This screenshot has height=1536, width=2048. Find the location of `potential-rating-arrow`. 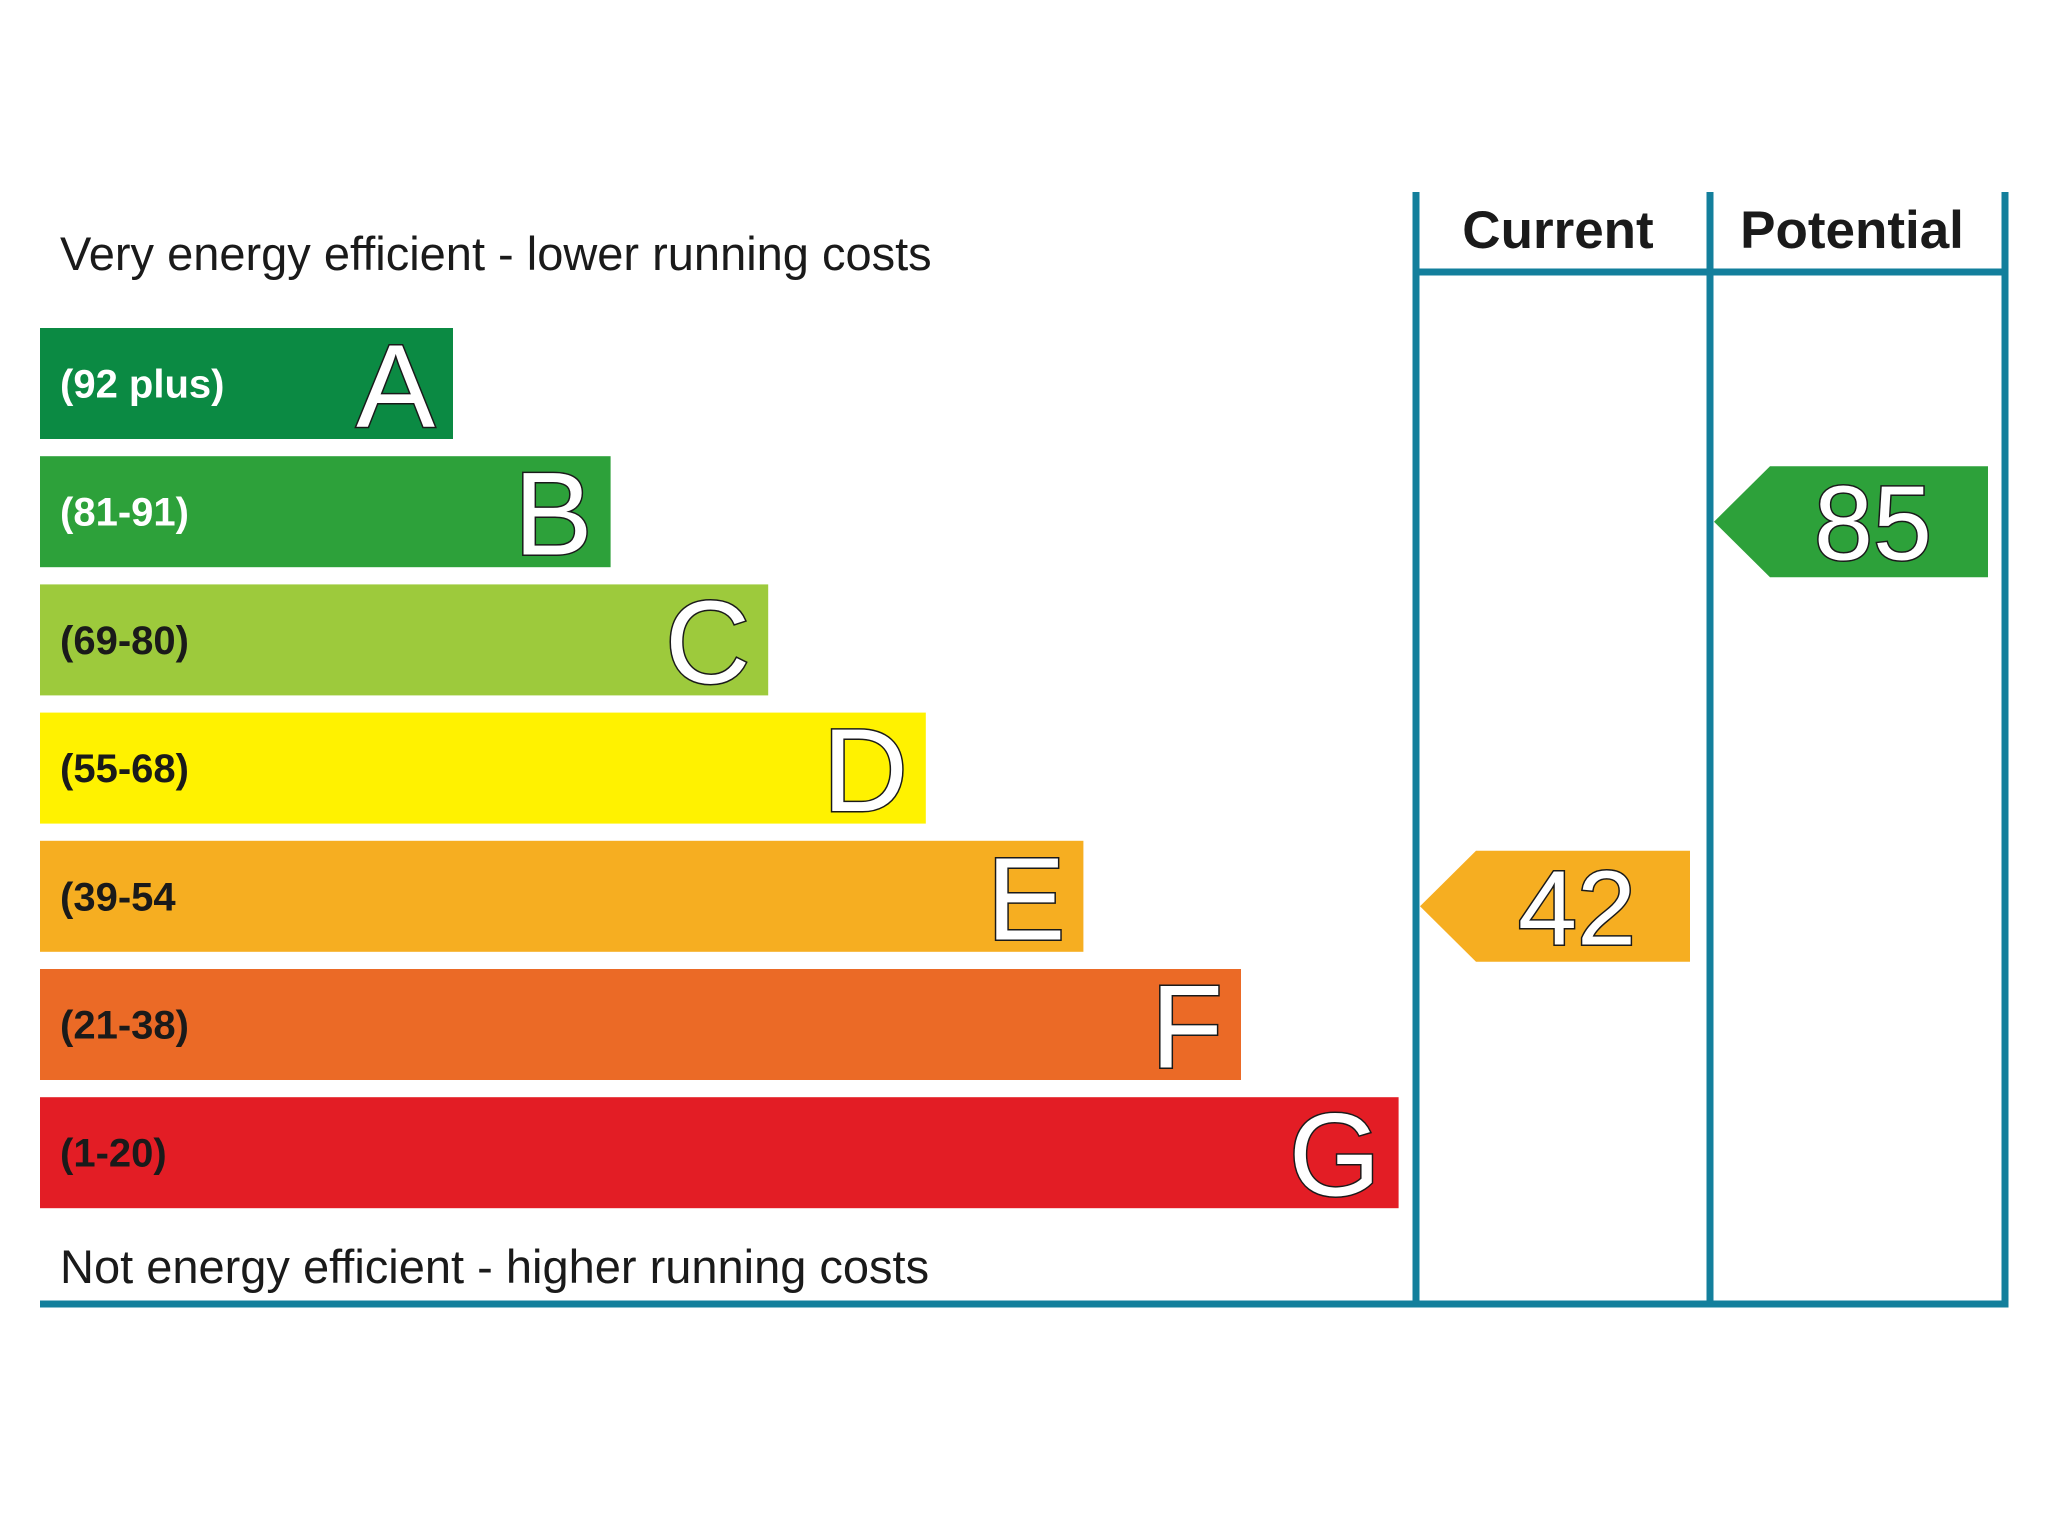

potential-rating-arrow is located at coordinates (1851, 522).